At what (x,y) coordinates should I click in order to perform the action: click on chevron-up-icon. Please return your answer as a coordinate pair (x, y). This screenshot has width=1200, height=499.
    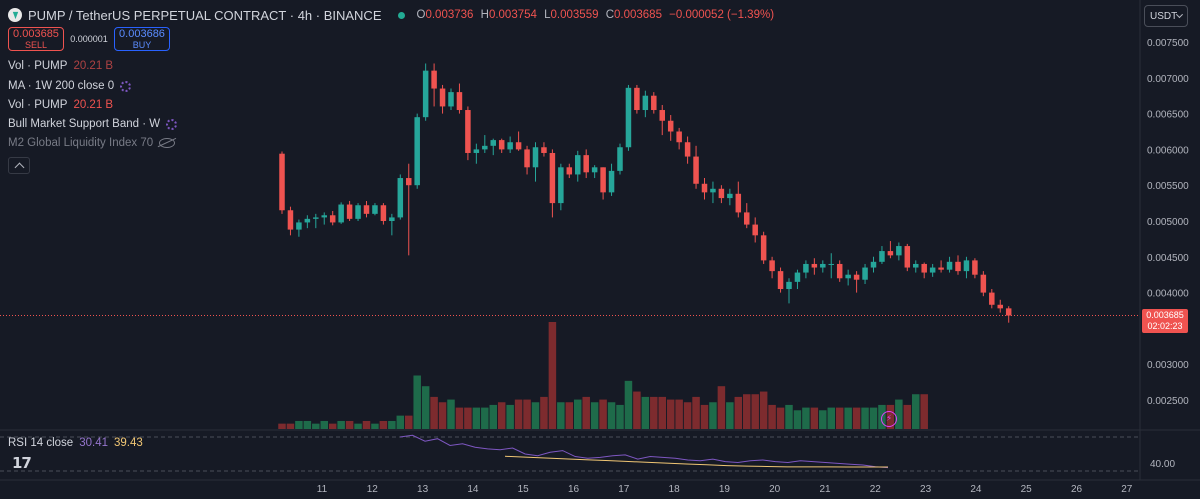
    Looking at the image, I should click on (19, 167).